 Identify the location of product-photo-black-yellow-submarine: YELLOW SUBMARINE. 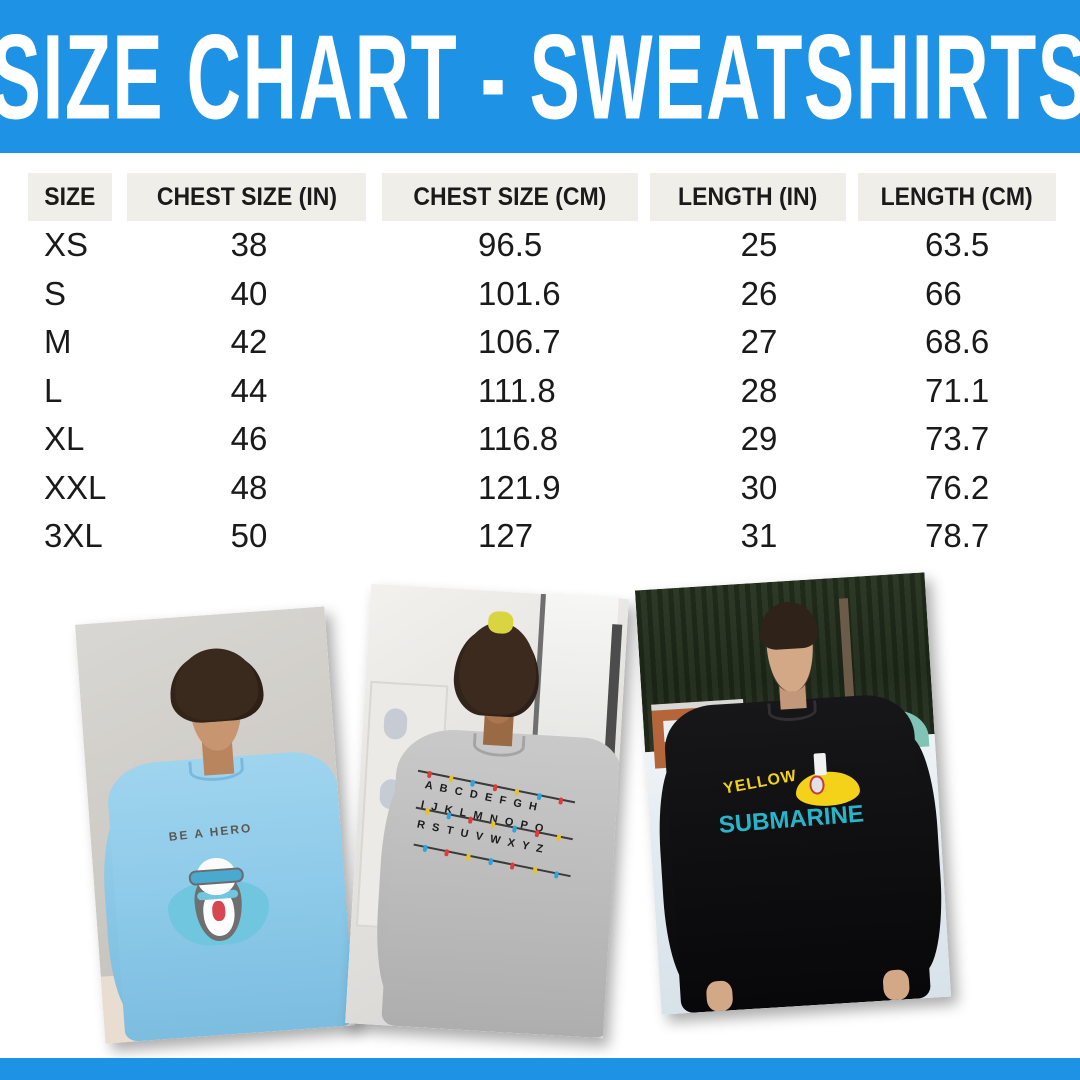
(793, 793).